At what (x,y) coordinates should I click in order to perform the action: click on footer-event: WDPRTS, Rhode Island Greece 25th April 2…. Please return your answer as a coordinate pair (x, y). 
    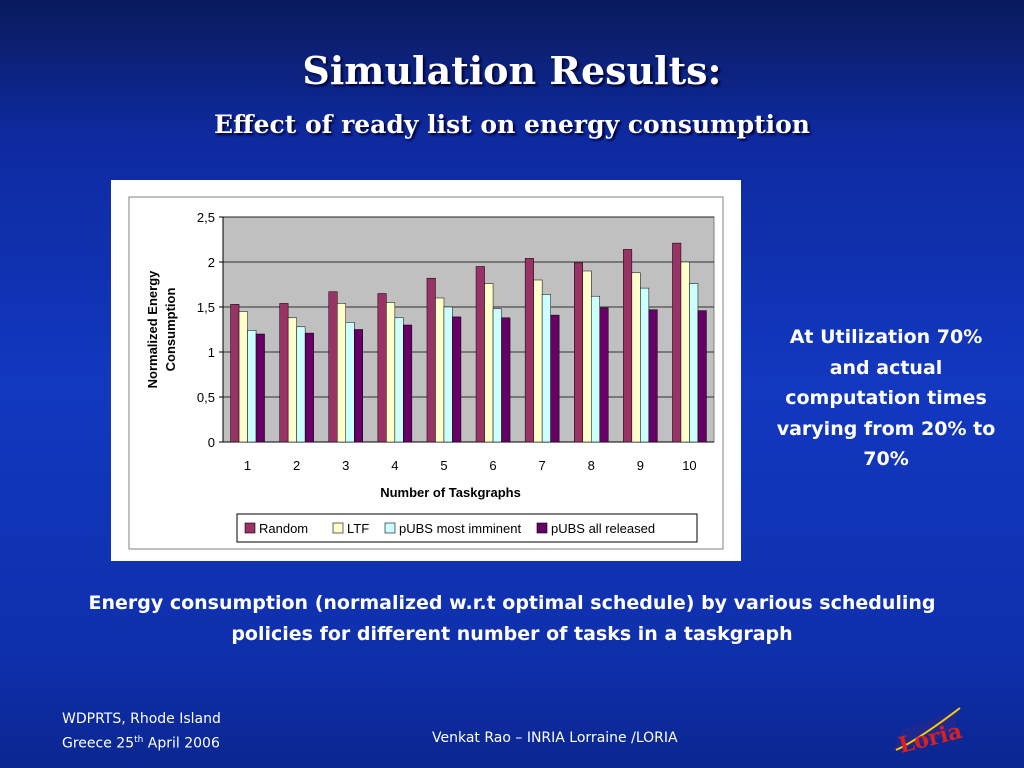
    Looking at the image, I should click on (141, 732).